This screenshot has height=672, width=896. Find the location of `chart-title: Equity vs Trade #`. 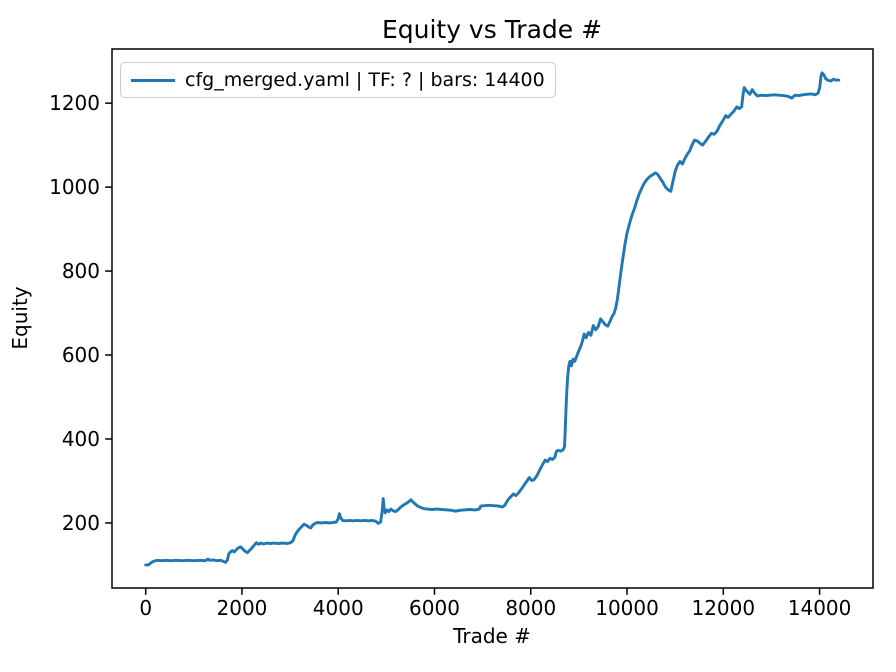

chart-title: Equity vs Trade # is located at coordinates (492, 29).